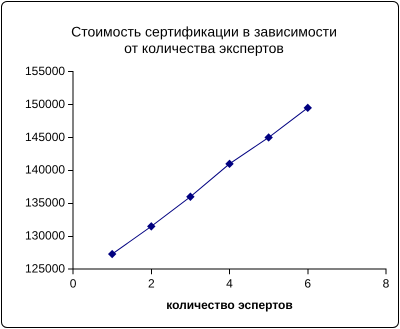  Describe the element at coordinates (45, 235) in the screenshot. I see `y-tick-label: 130000` at that location.